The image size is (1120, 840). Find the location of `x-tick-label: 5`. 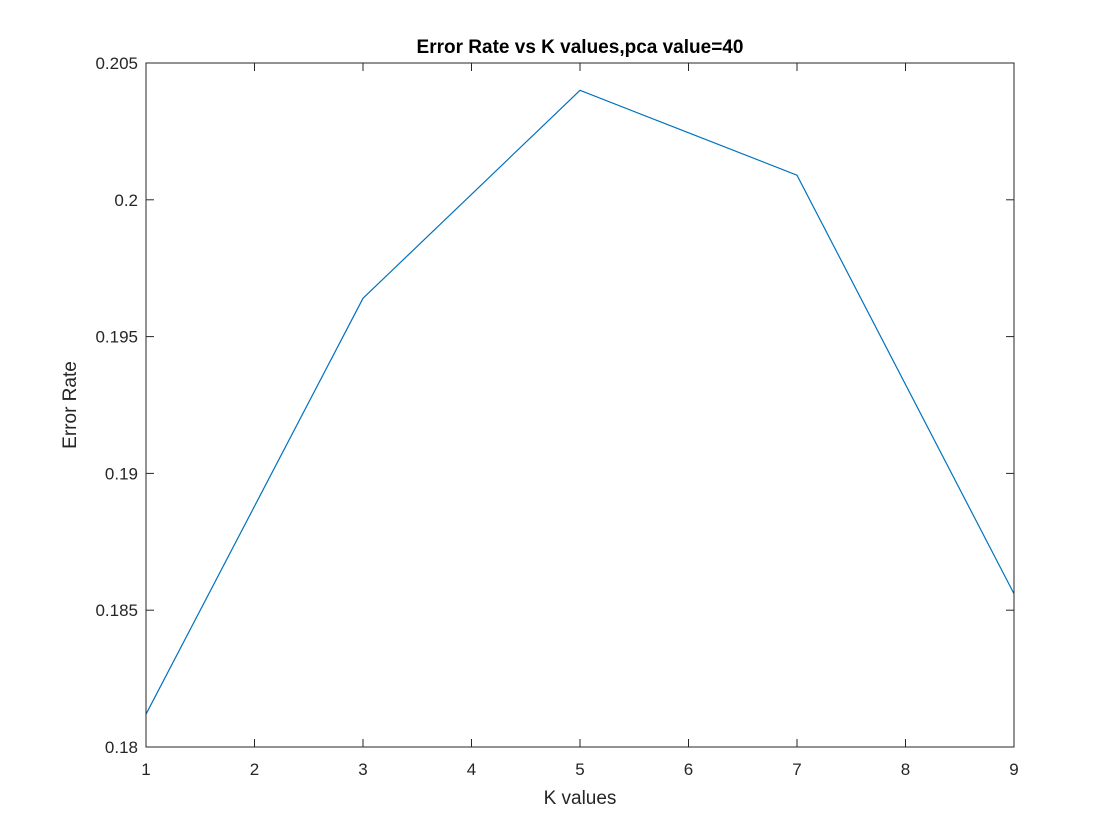

x-tick-label: 5 is located at coordinates (579, 769).